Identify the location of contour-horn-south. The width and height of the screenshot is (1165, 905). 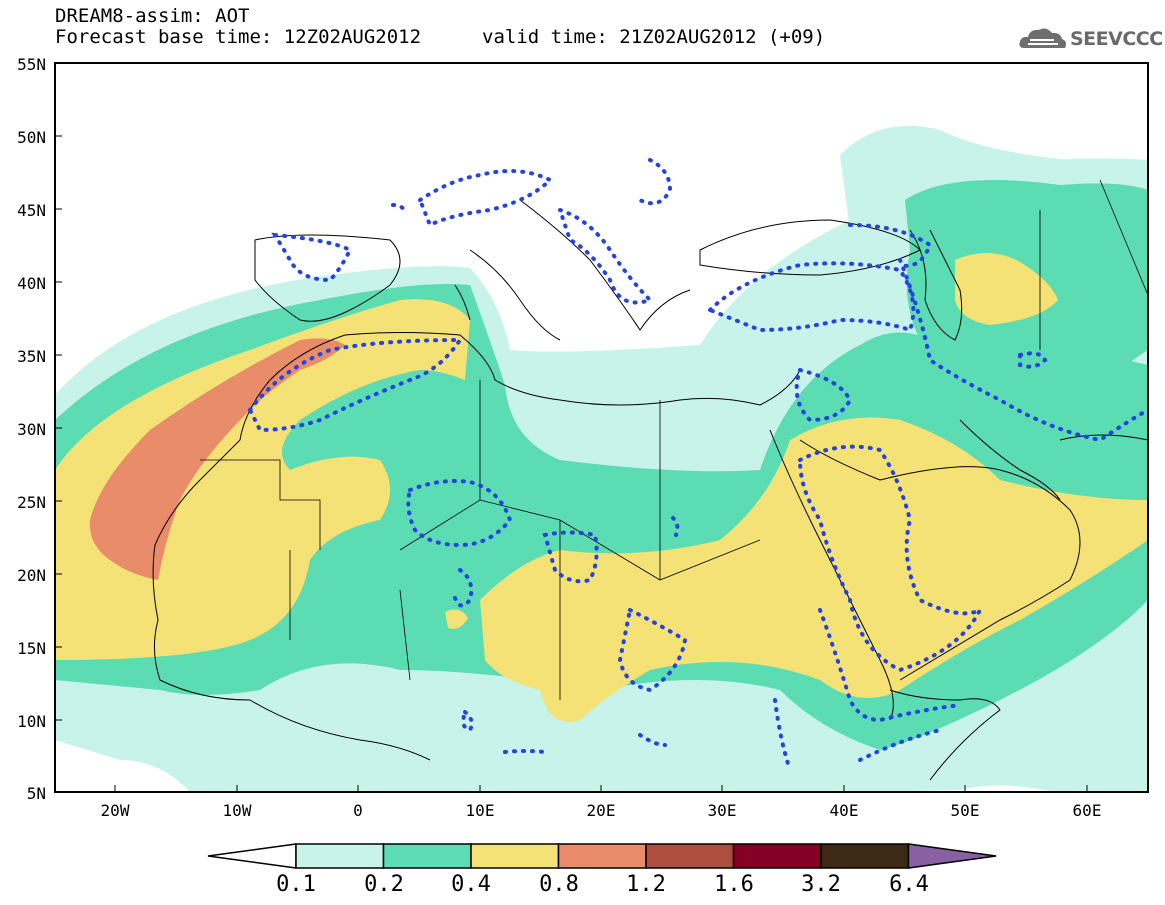
(857, 735).